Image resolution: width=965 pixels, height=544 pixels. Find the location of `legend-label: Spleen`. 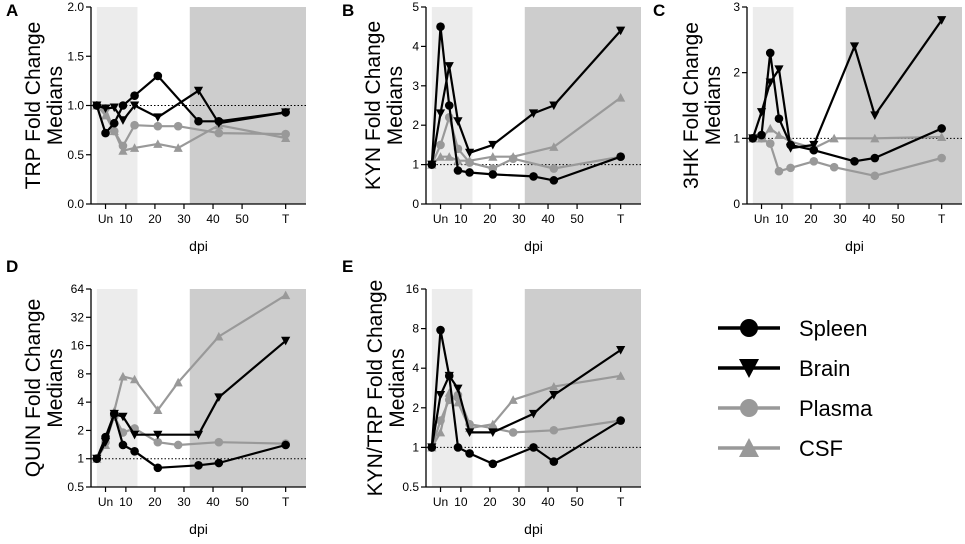

legend-label: Spleen is located at coordinates (833, 328).